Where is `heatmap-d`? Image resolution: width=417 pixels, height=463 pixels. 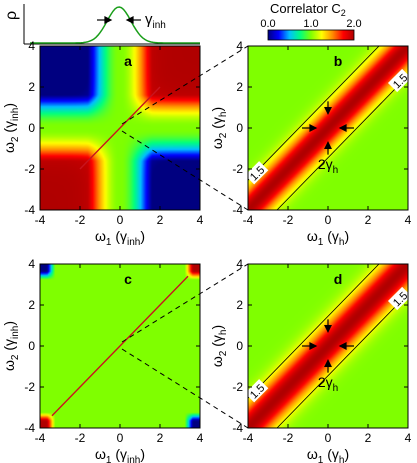 heatmap-d is located at coordinates (328, 346).